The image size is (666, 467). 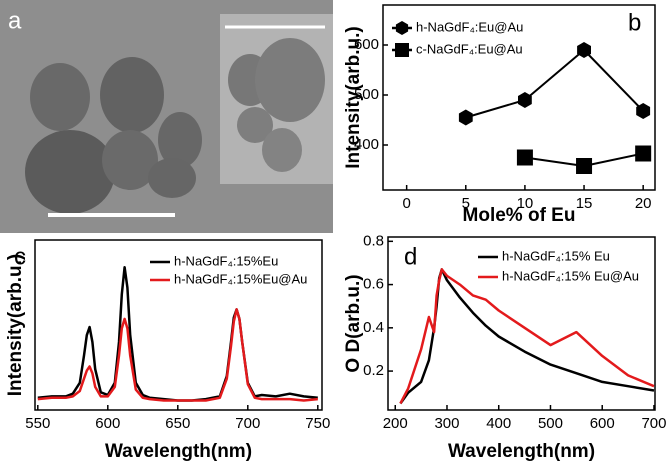 I want to click on x-tick-label: 550, so click(x=37, y=423).